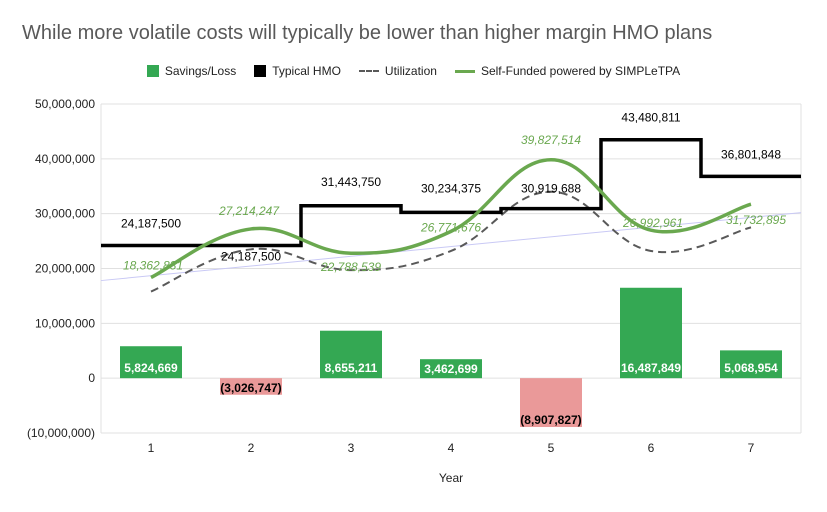 The width and height of the screenshot is (827, 512). What do you see at coordinates (368, 71) in the screenshot?
I see `legend-swatch-utilization` at bounding box center [368, 71].